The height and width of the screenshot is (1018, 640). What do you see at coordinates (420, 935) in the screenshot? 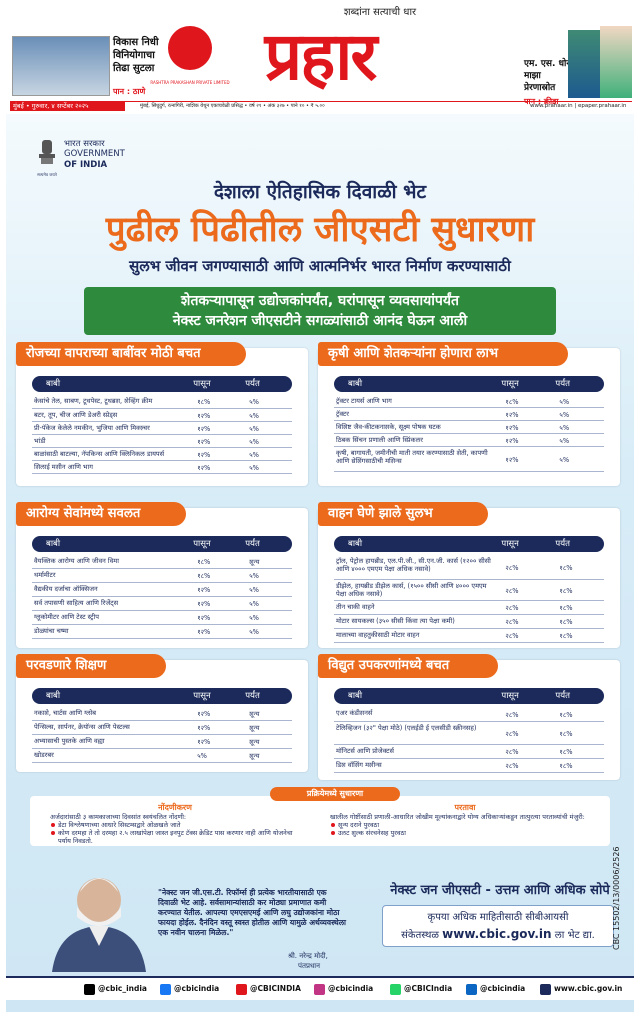
I see `info-text: संकेतस्थळ` at bounding box center [420, 935].